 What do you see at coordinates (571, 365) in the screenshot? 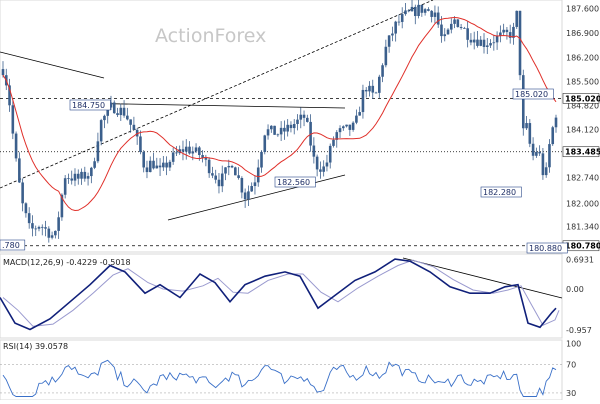
I see `rsi-tick-label: 70` at bounding box center [571, 365].